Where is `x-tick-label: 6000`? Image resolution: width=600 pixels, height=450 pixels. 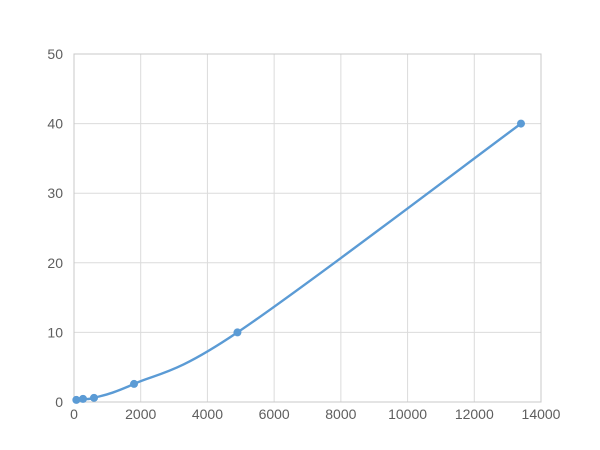
x-tick-label: 6000 is located at coordinates (274, 414).